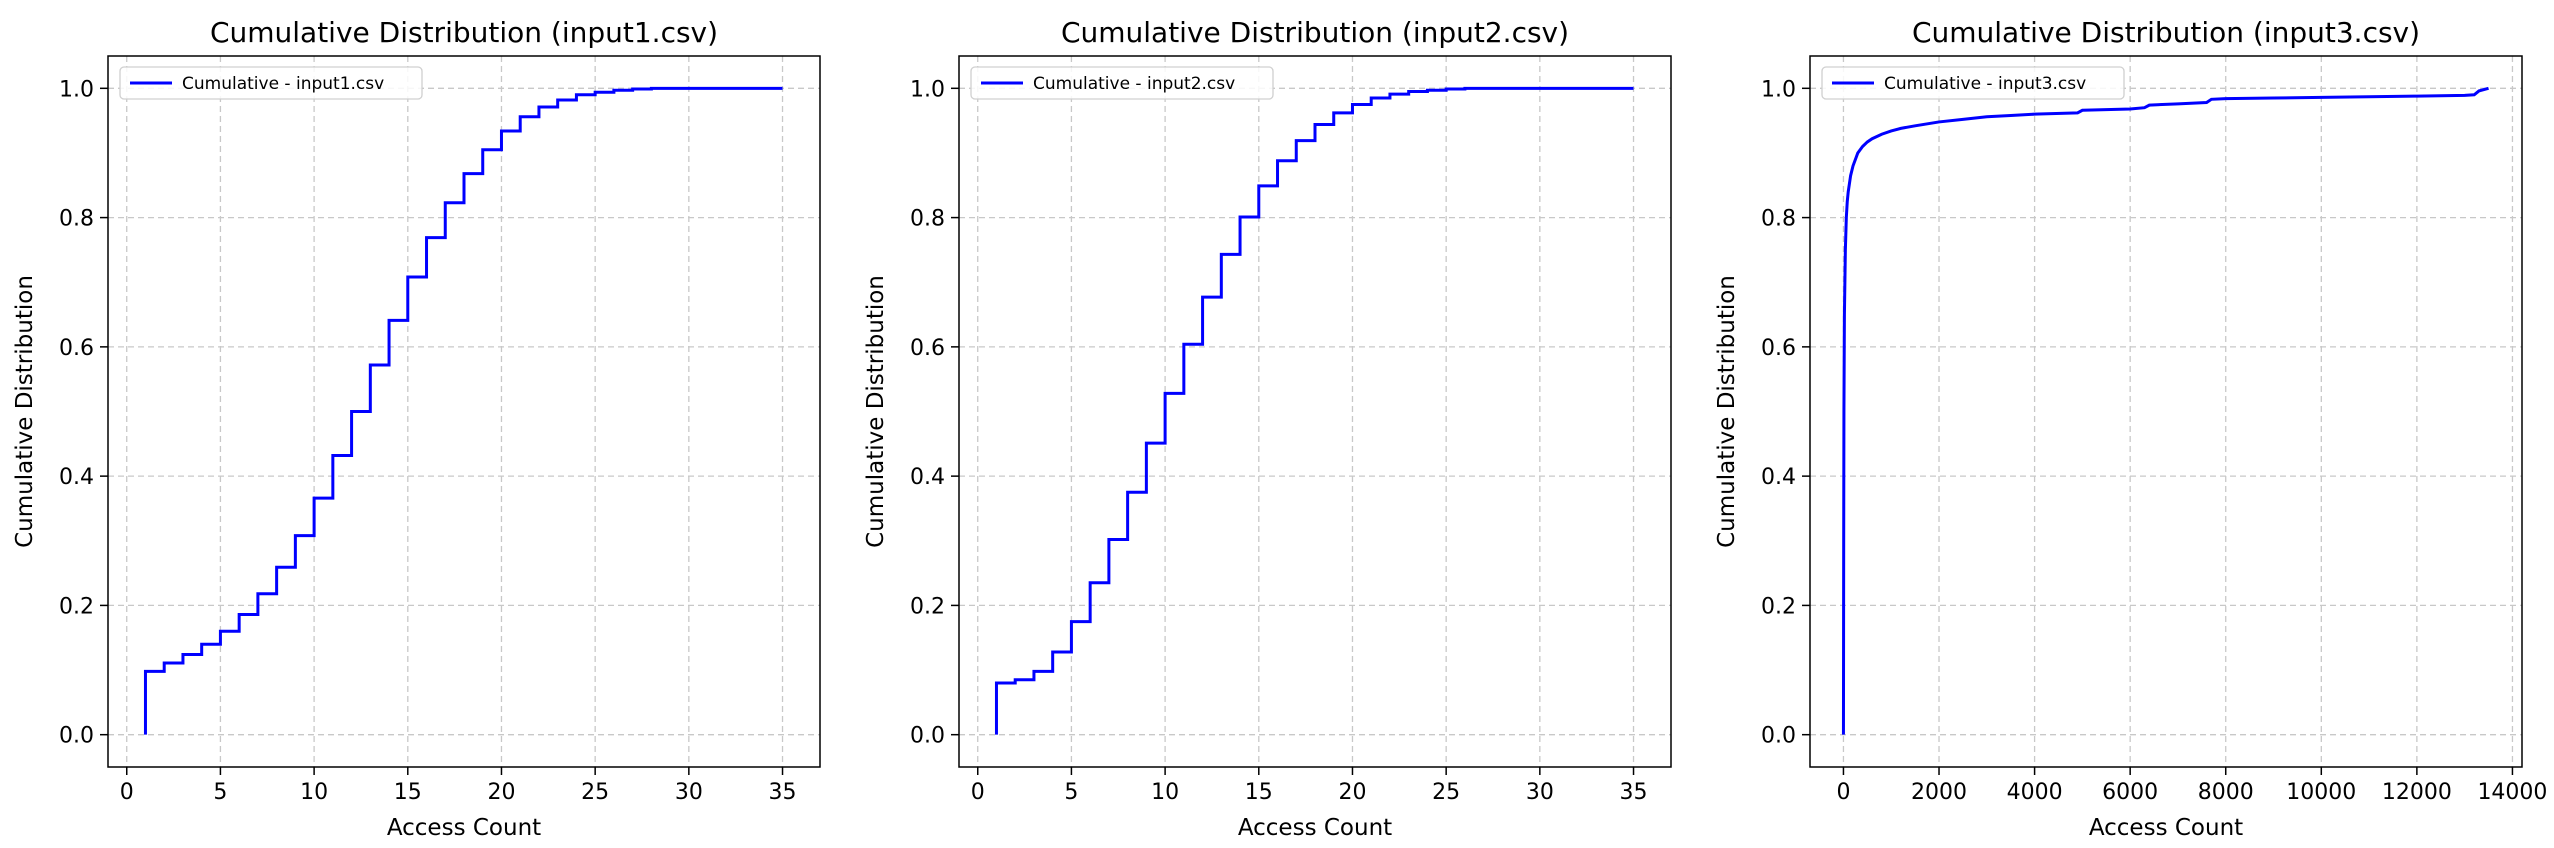 Image resolution: width=2554 pixels, height=848 pixels. Describe the element at coordinates (1939, 792) in the screenshot. I see `x-tick-label: 2000` at that location.